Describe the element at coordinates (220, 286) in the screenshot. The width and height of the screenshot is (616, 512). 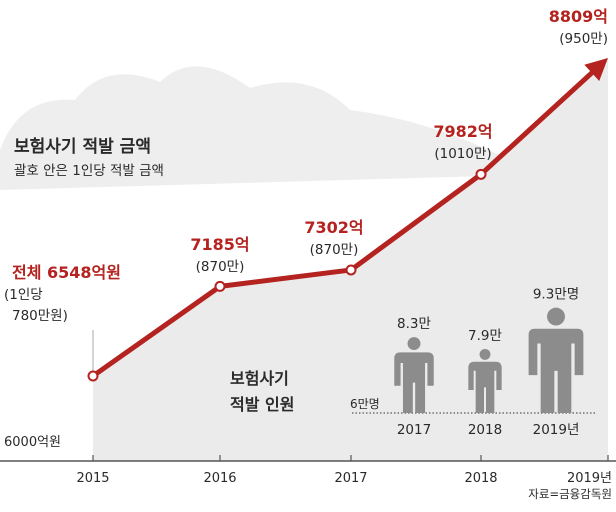
I see `data-point-2016` at that location.